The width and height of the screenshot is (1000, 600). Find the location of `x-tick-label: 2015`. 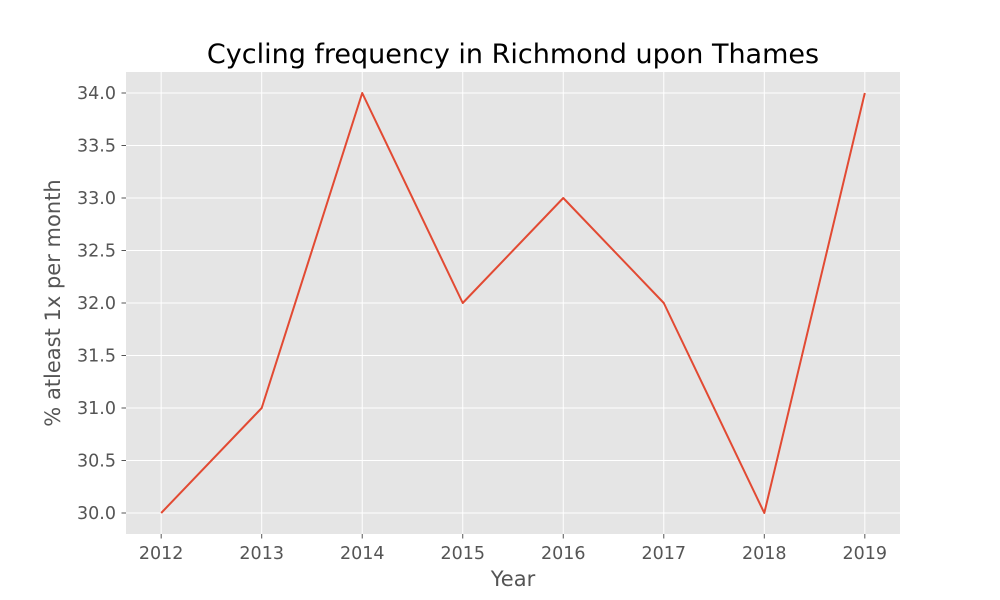

x-tick-label: 2015 is located at coordinates (462, 554).